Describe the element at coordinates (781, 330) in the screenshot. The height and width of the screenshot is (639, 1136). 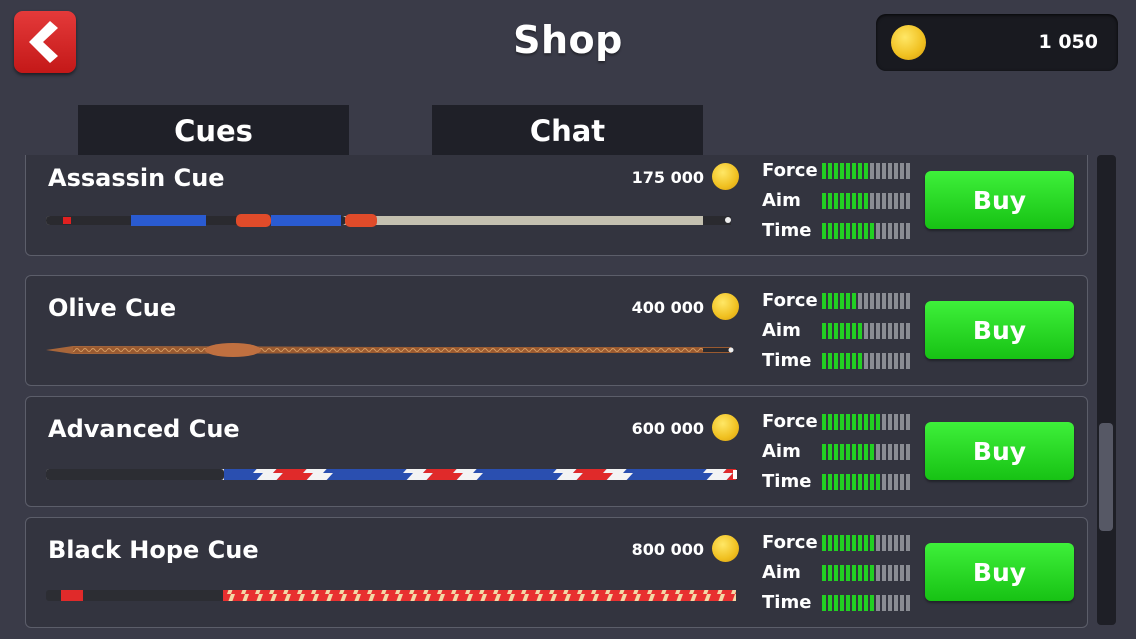
I see `aim-label: Aim` at that location.